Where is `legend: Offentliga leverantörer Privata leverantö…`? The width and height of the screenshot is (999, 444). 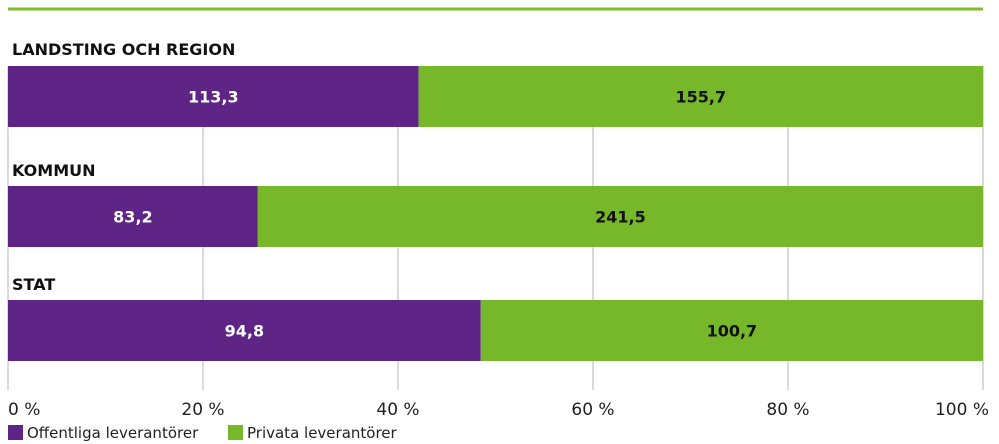 legend: Offentliga leverantörer Privata leverantö… is located at coordinates (203, 433).